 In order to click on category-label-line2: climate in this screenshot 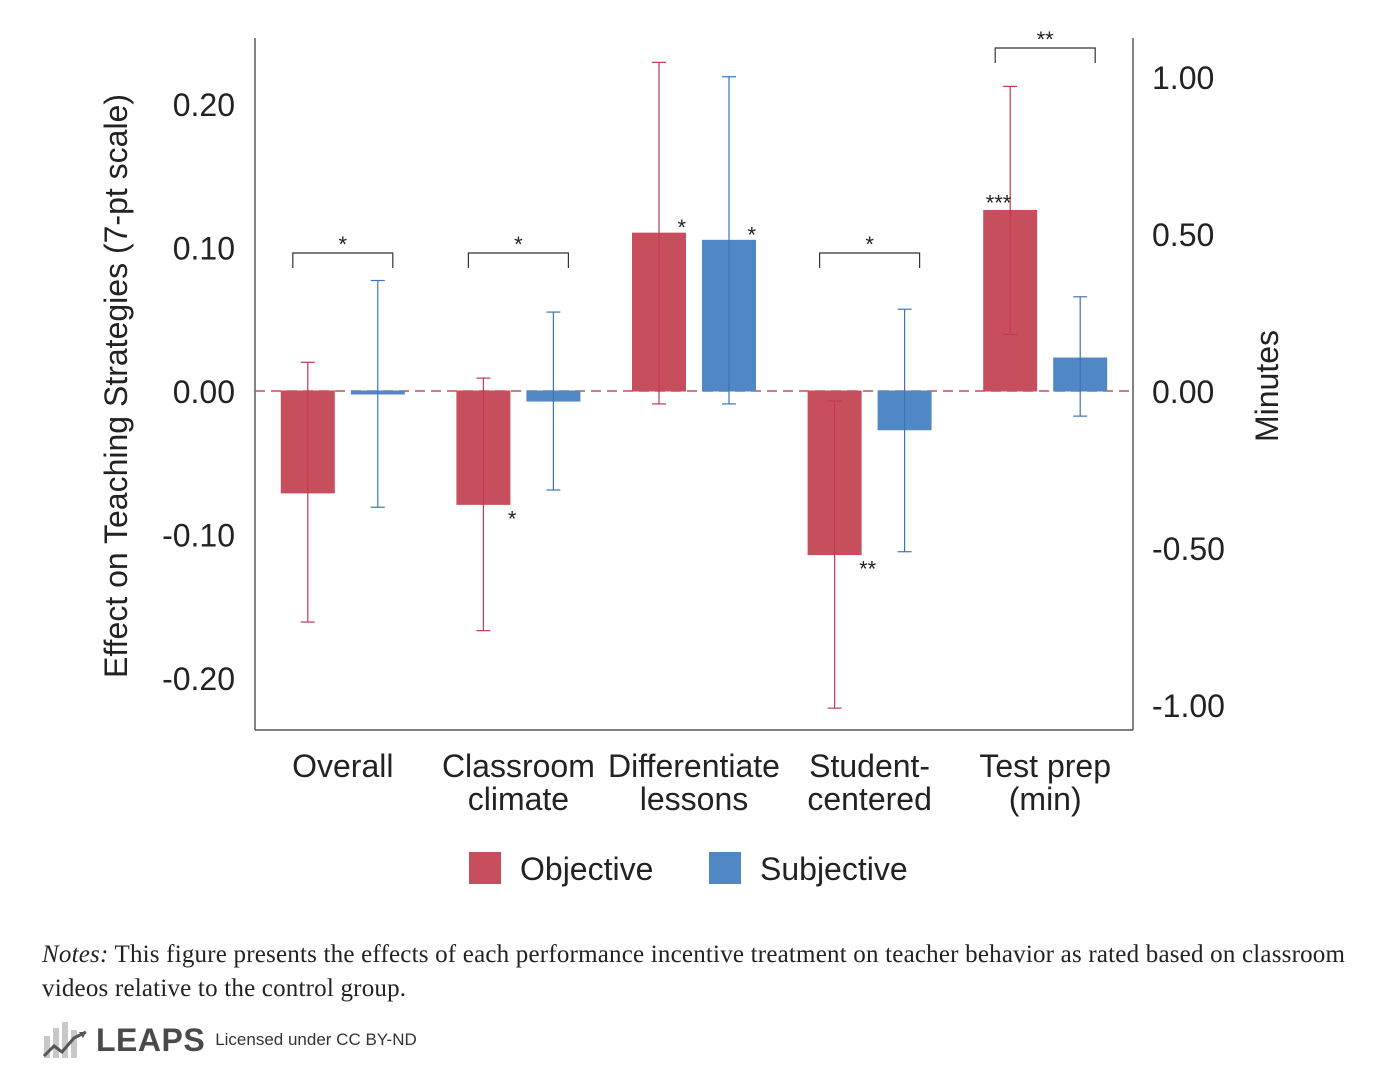, I will do `click(518, 799)`.